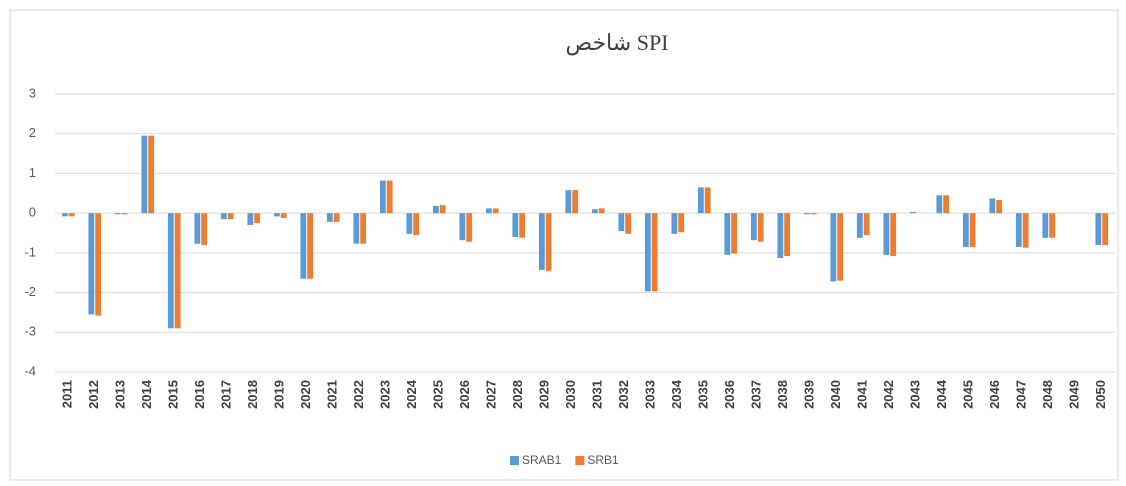 This screenshot has width=1126, height=486. Describe the element at coordinates (703, 394) in the screenshot. I see `x-tick-label: 2035` at that location.